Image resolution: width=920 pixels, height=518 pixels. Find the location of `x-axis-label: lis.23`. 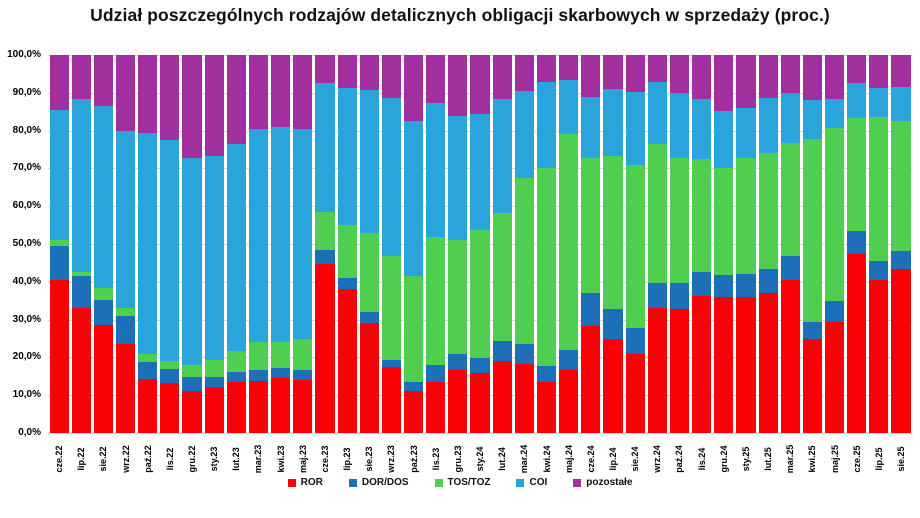

x-axis-label: lis.23 is located at coordinates (435, 459).